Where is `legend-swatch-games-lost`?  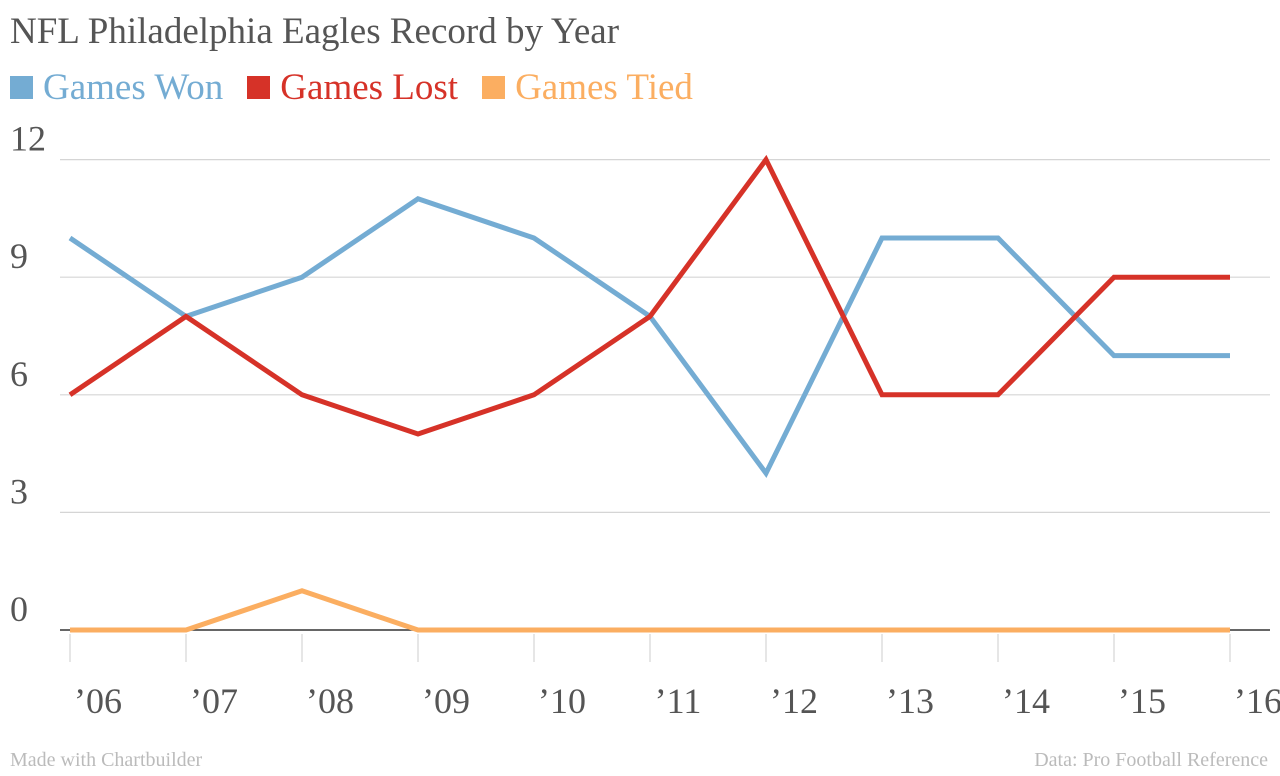
legend-swatch-games-lost is located at coordinates (259, 87).